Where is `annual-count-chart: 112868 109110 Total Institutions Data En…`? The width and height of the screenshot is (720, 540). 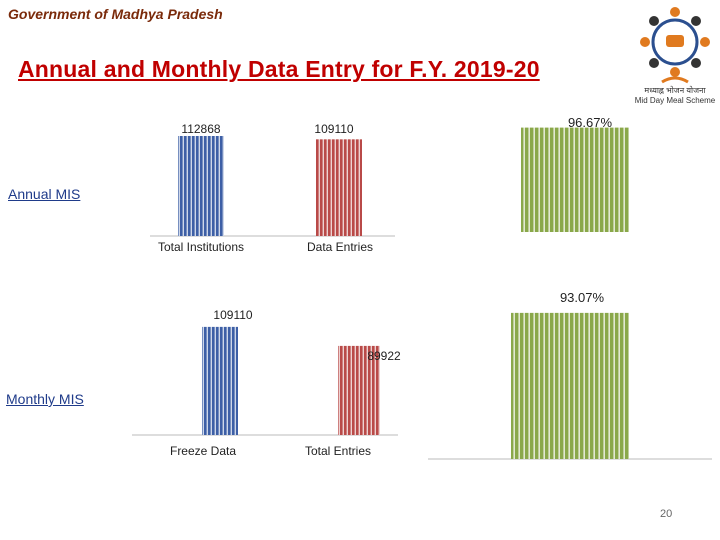
annual-count-chart: 112868 109110 Total Institutions Data En… is located at coordinates (272, 188).